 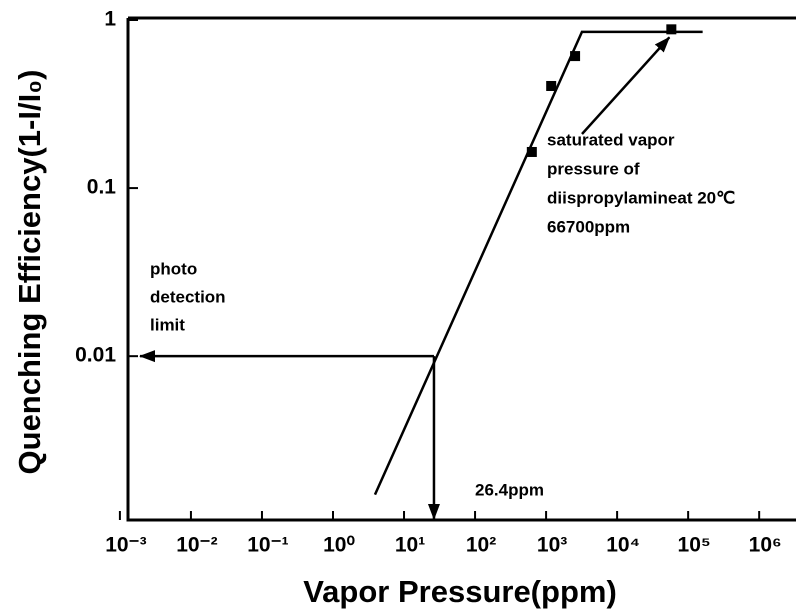 What do you see at coordinates (410, 545) in the screenshot?
I see `x-tick-label: 10¹` at bounding box center [410, 545].